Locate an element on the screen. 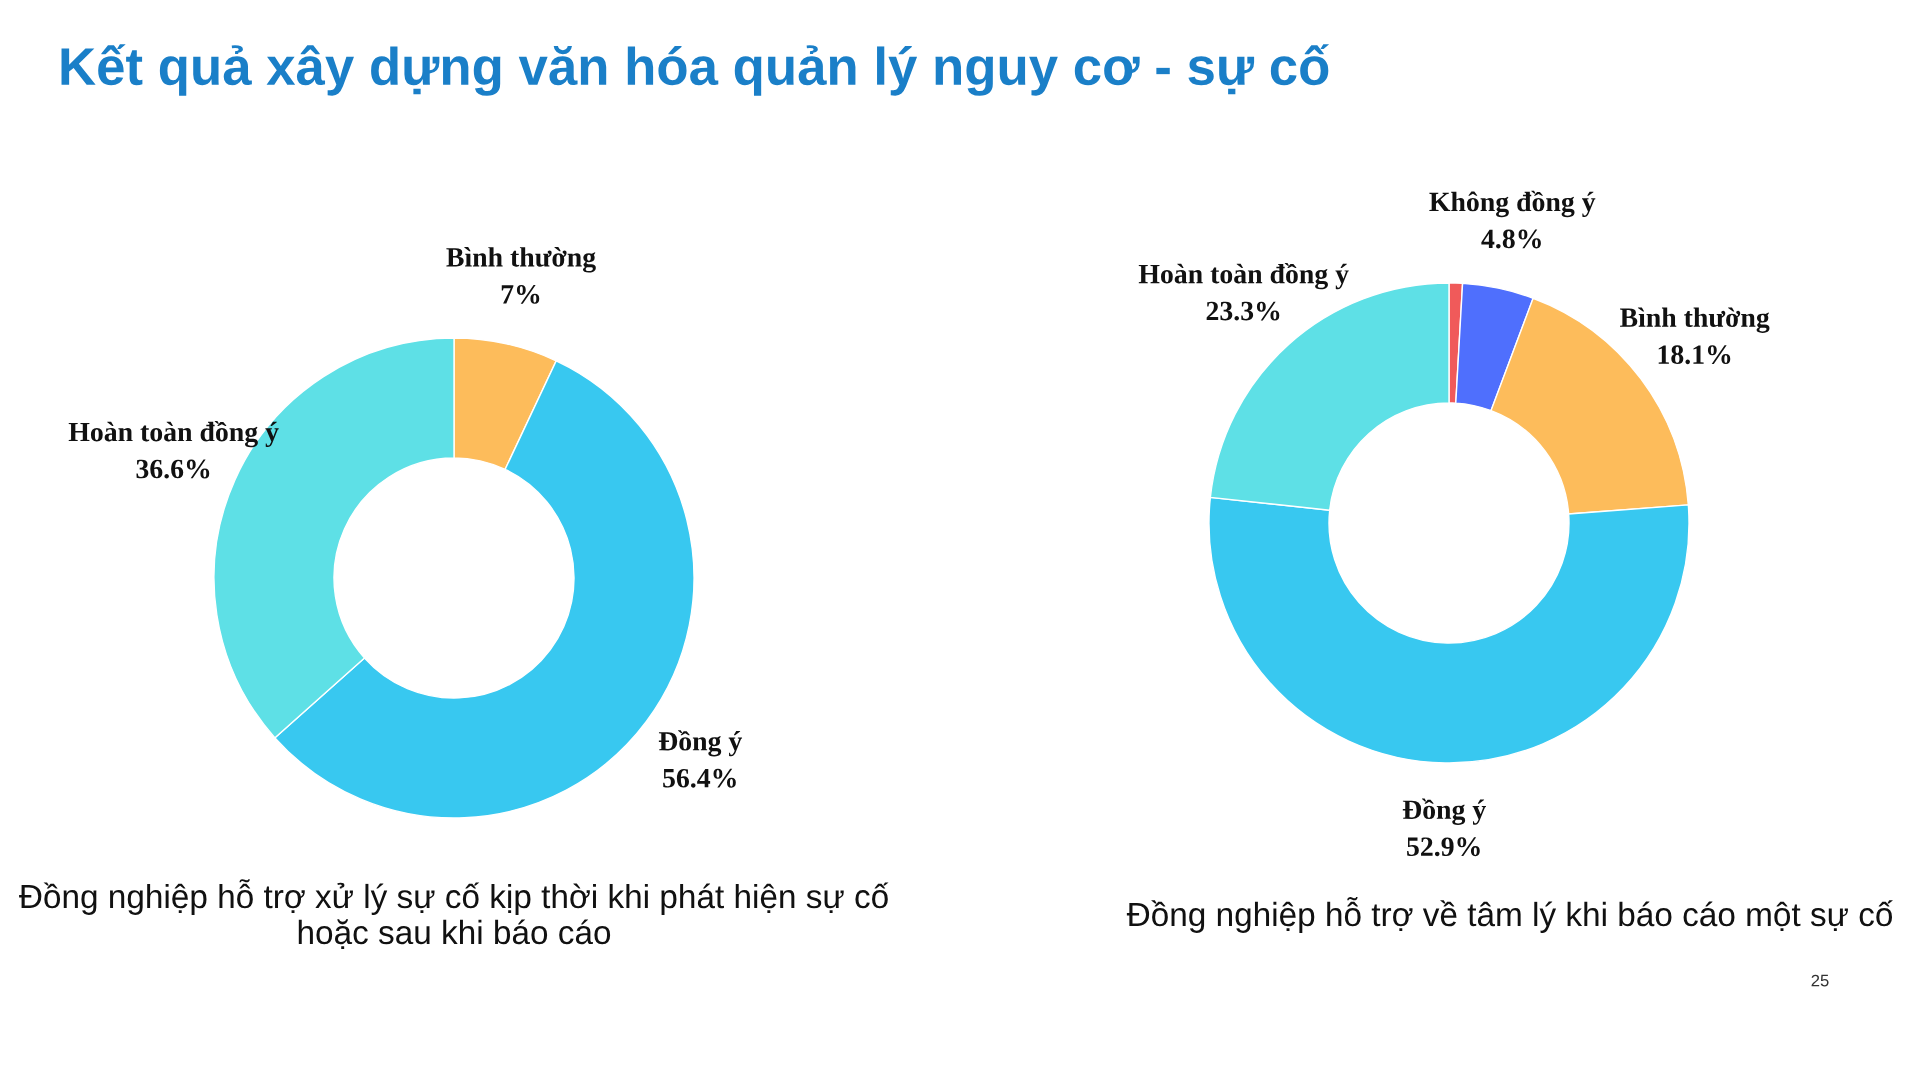 This screenshot has height=1080, width=1920. slice-label: Không đồng ý is located at coordinates (1512, 204).